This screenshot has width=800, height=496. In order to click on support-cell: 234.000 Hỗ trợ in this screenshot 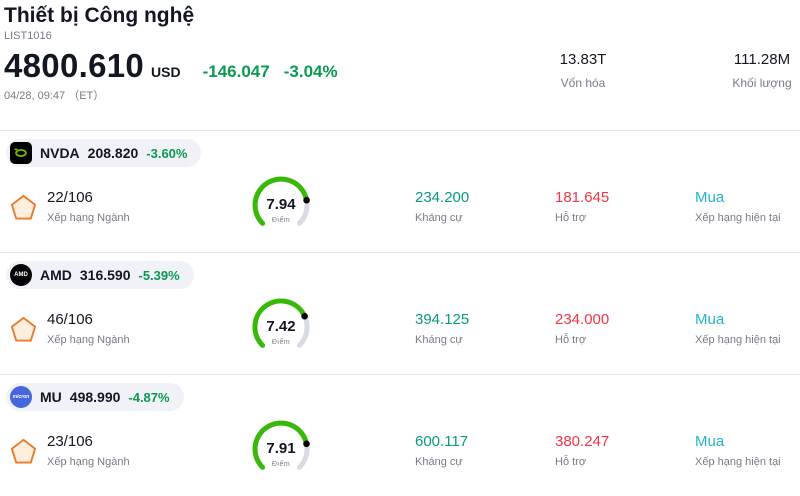, I will do `click(625, 329)`.